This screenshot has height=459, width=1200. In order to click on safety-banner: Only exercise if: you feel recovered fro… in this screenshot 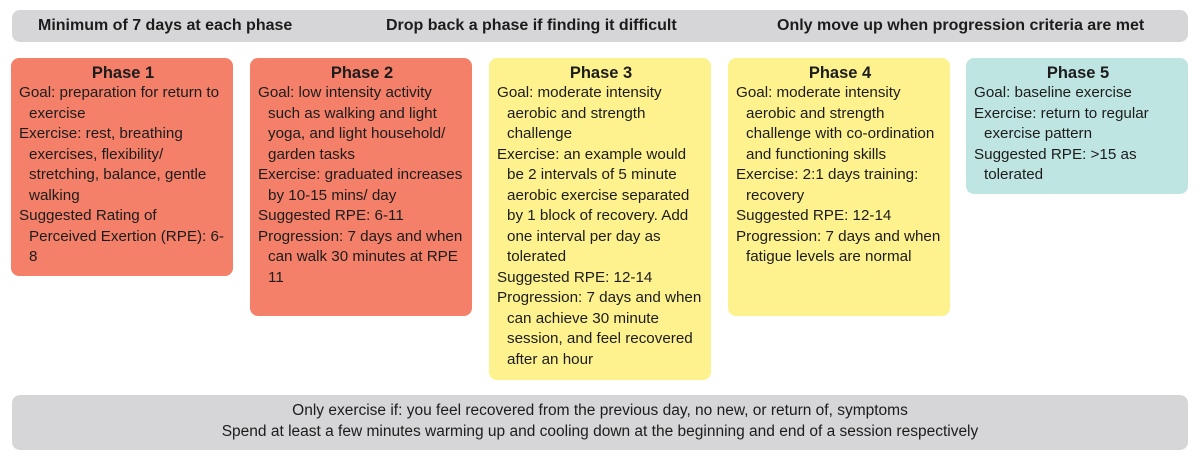, I will do `click(600, 422)`.